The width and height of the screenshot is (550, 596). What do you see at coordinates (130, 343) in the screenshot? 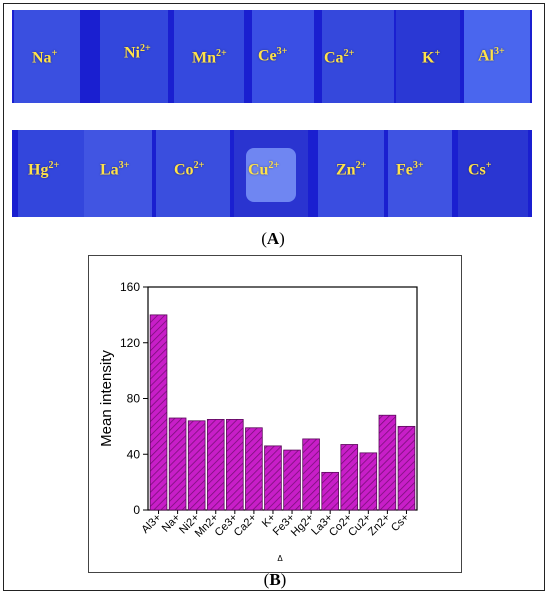
I see `y-tick-label: 120` at bounding box center [130, 343].